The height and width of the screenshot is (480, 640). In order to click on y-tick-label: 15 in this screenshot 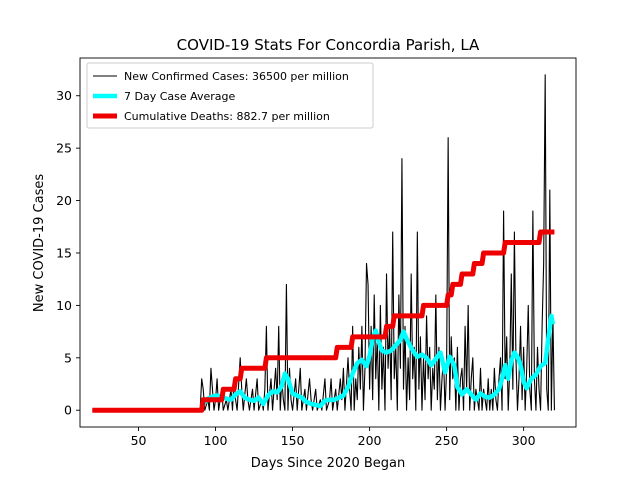, I will do `click(64, 252)`.